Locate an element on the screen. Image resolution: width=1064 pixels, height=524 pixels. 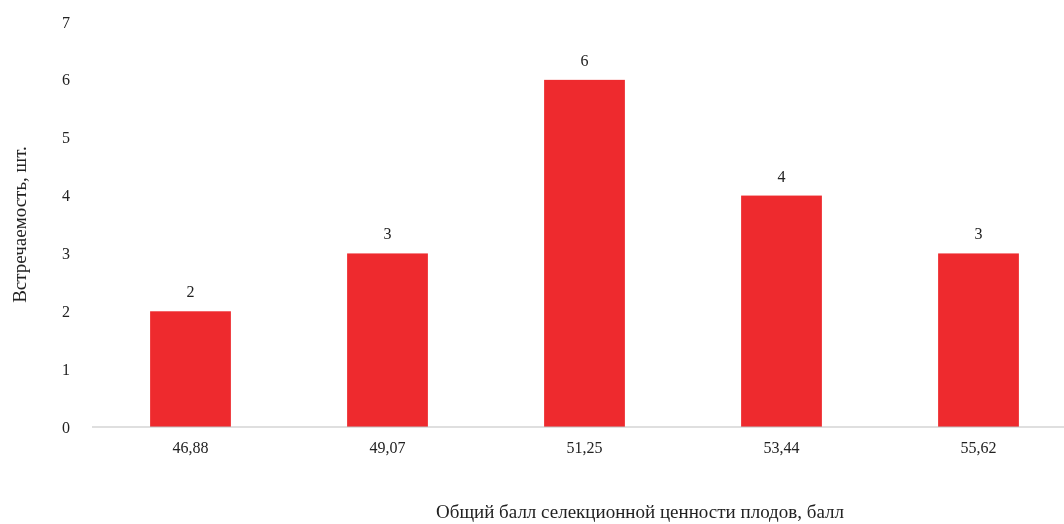
x-tick-label: 46,88 is located at coordinates (190, 447).